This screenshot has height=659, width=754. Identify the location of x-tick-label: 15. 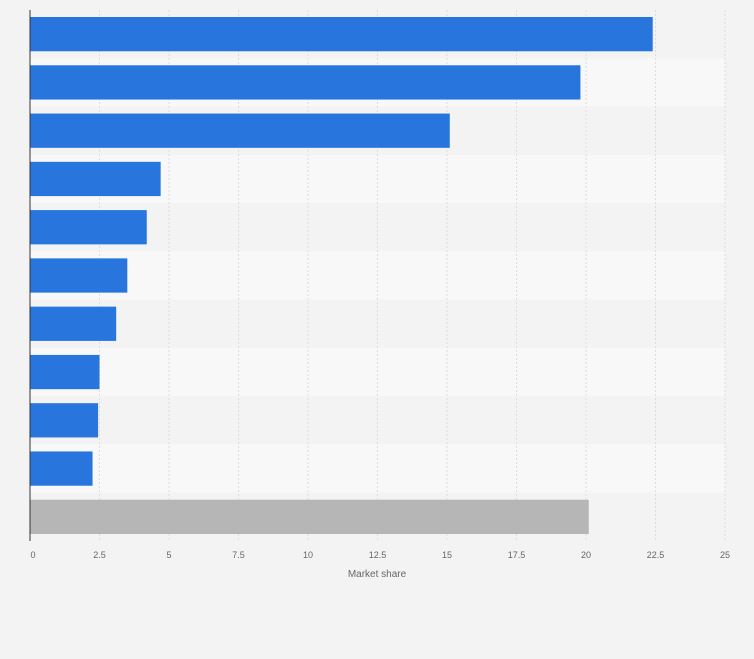
(447, 555).